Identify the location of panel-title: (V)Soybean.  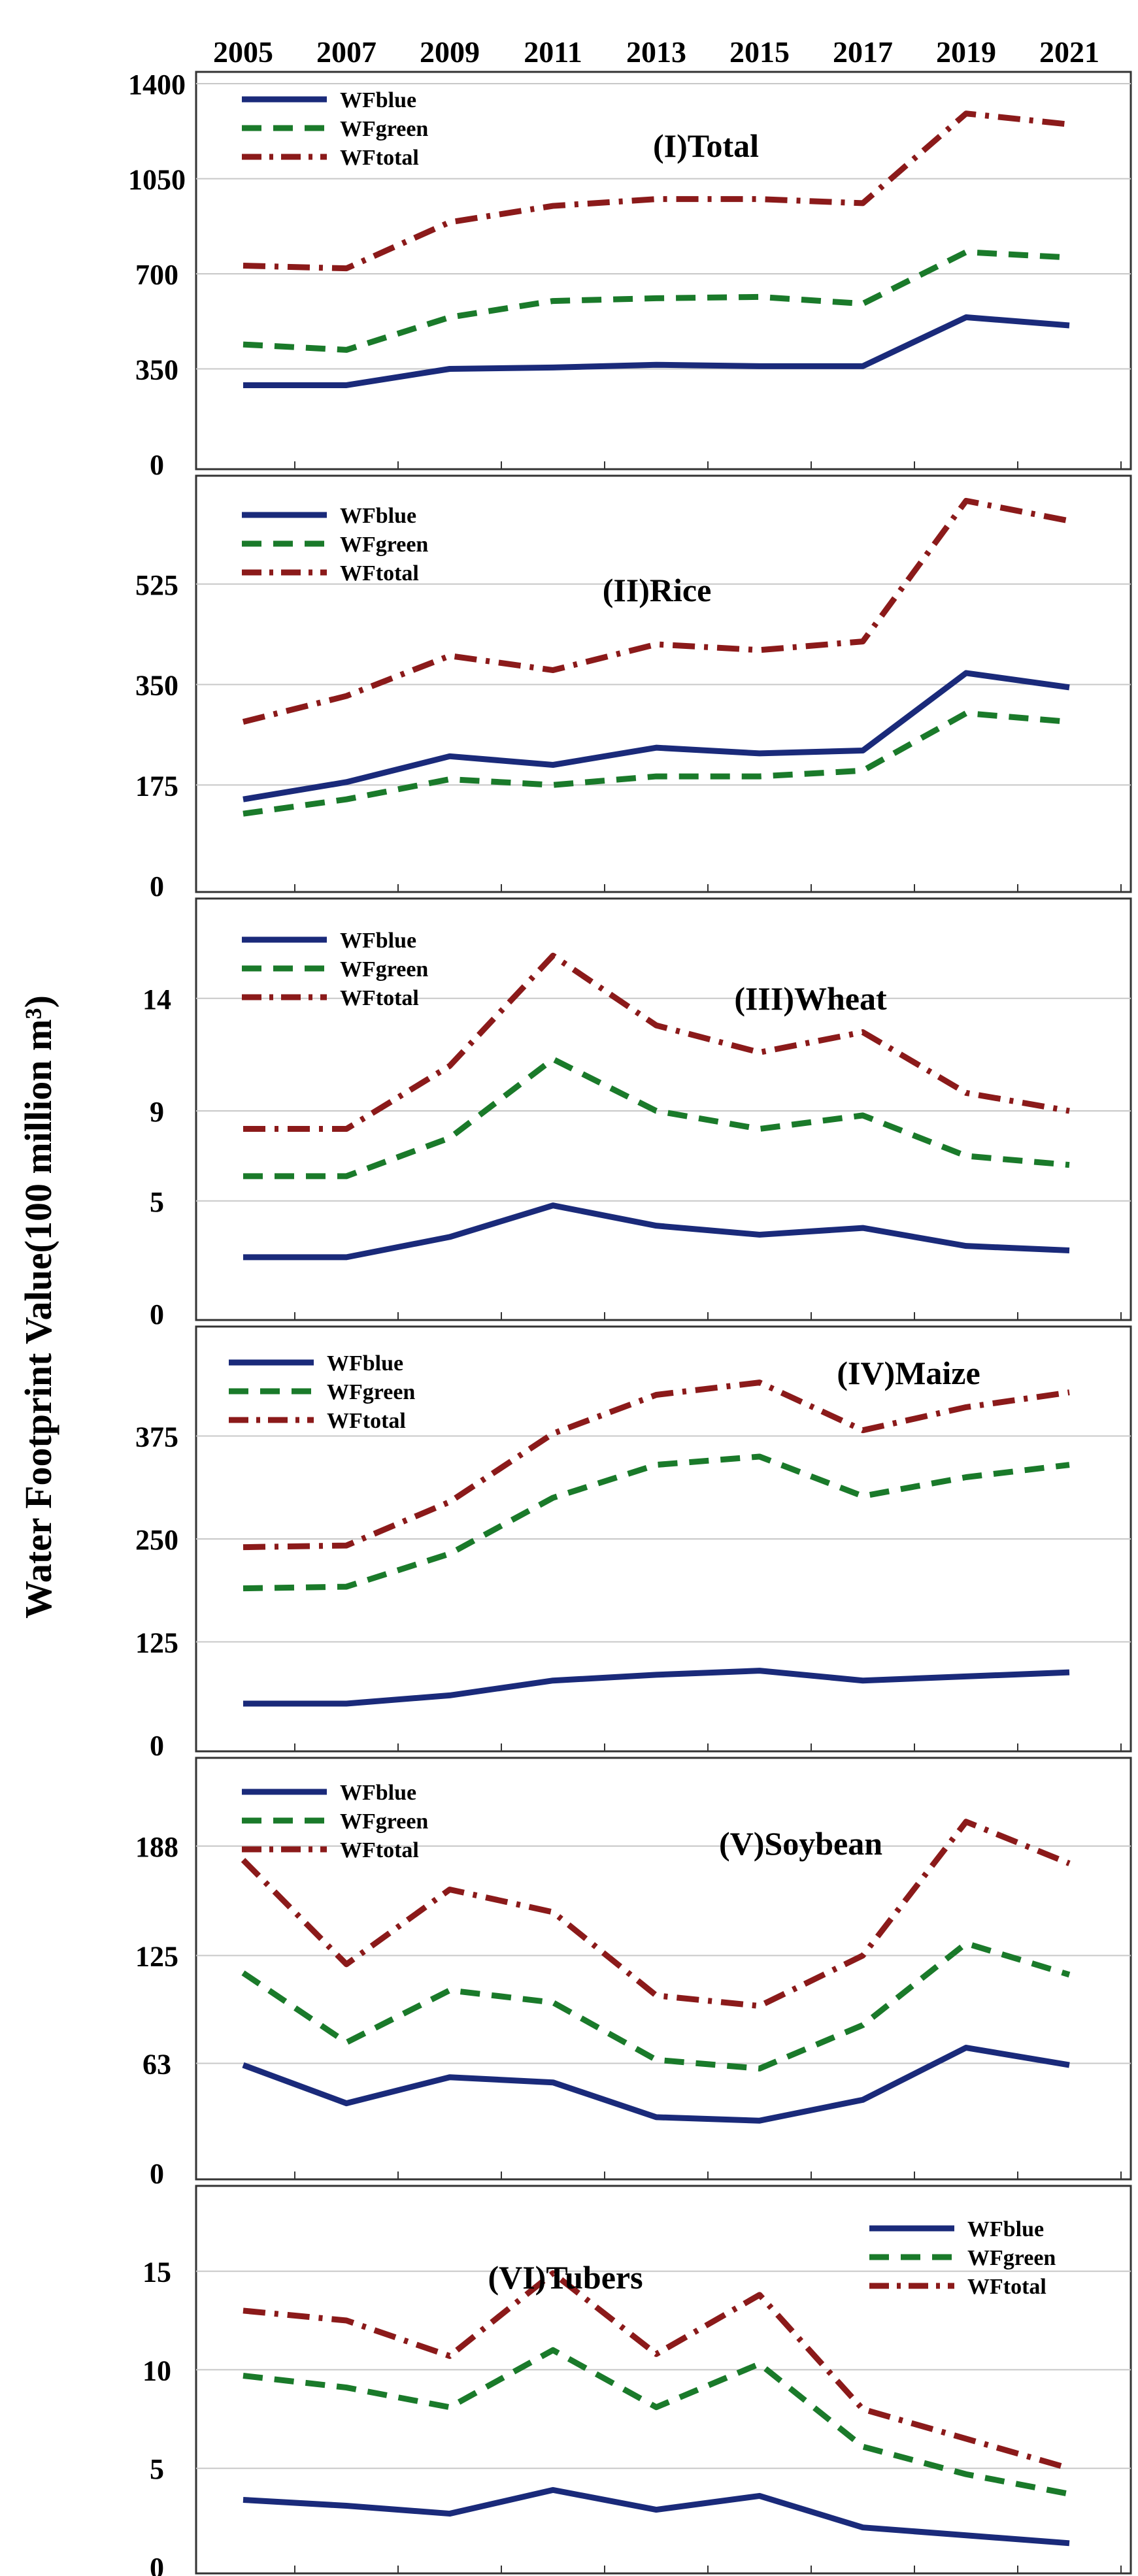
(800, 1843).